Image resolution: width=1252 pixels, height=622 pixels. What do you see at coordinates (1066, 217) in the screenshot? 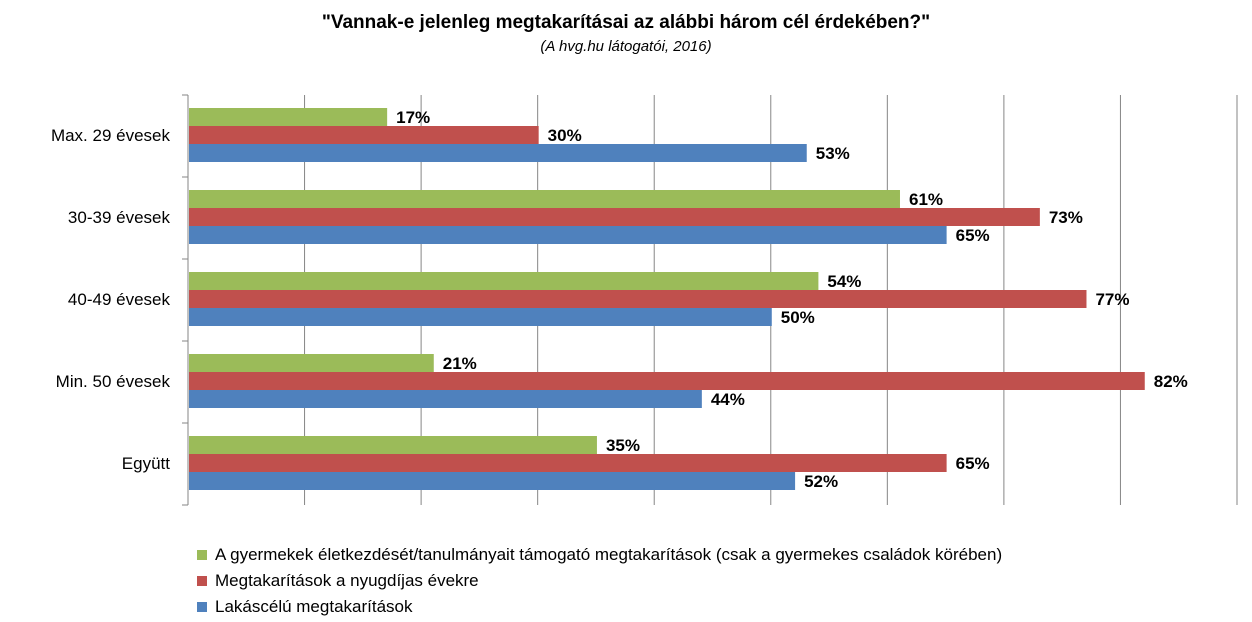
I see `data-label: 73%` at bounding box center [1066, 217].